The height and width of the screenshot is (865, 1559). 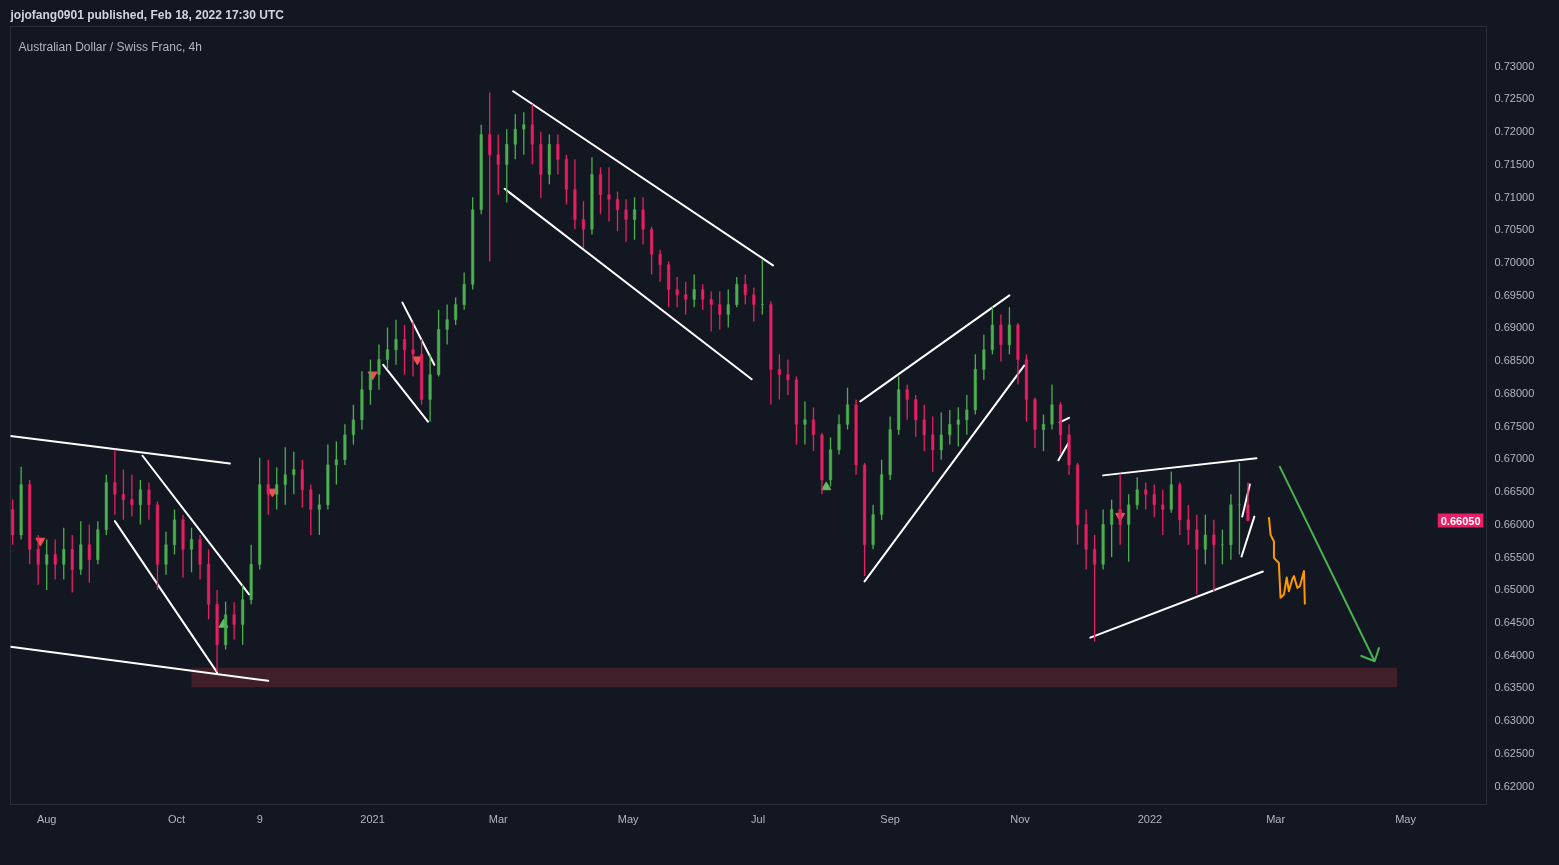 What do you see at coordinates (147, 14) in the screenshot?
I see `text: jojofang0901 published, Feb 18, 2022 17:30 UTC` at bounding box center [147, 14].